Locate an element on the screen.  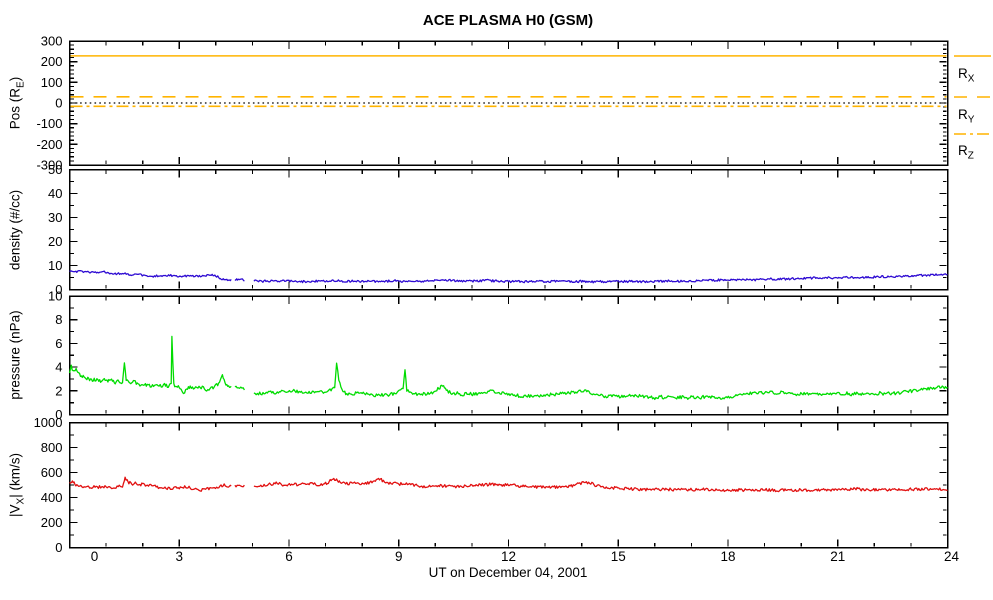
x-tick-label: 0 is located at coordinates (95, 556).